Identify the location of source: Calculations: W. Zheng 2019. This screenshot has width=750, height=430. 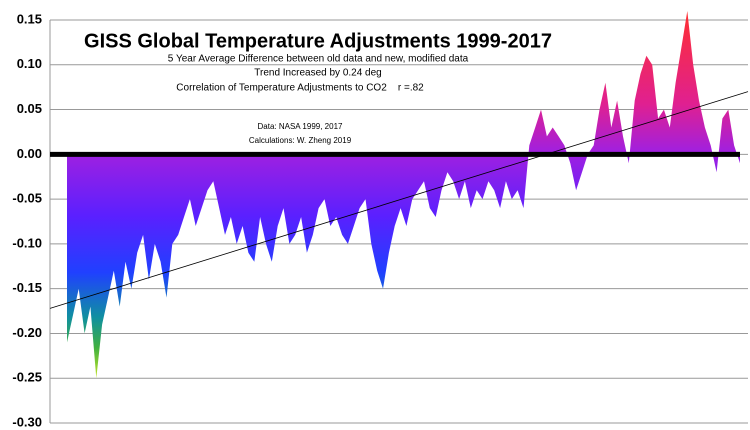
(300, 140).